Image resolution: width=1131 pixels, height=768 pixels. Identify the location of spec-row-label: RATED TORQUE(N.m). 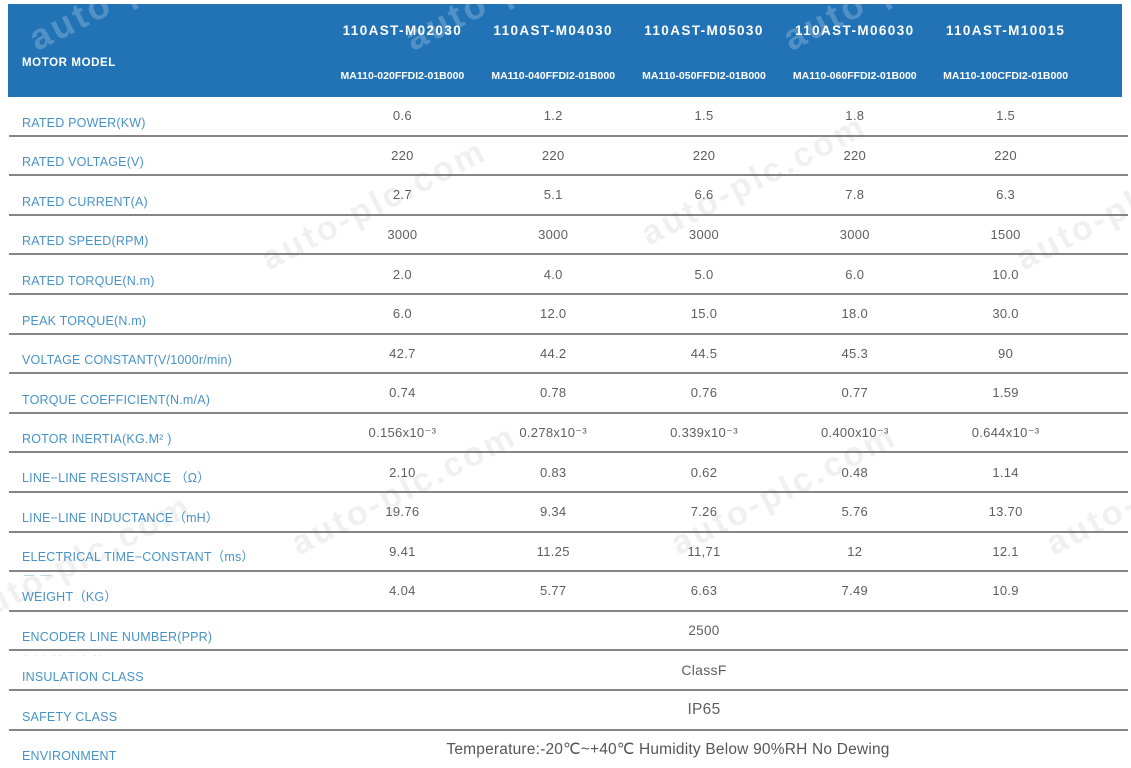
(88, 280).